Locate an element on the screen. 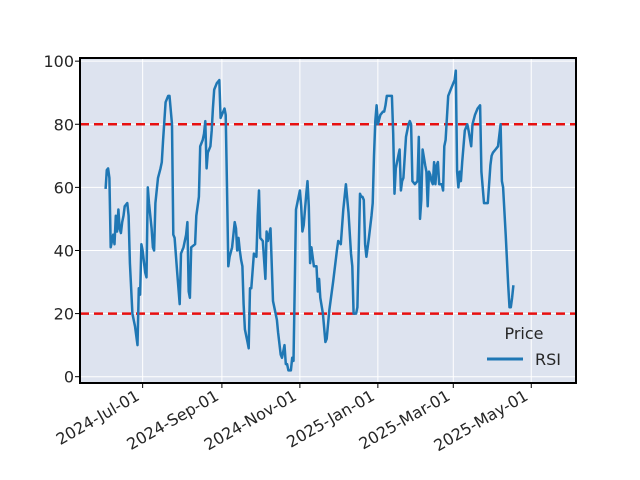 The height and width of the screenshot is (480, 640). y-tick-label: 60 is located at coordinates (64, 187).